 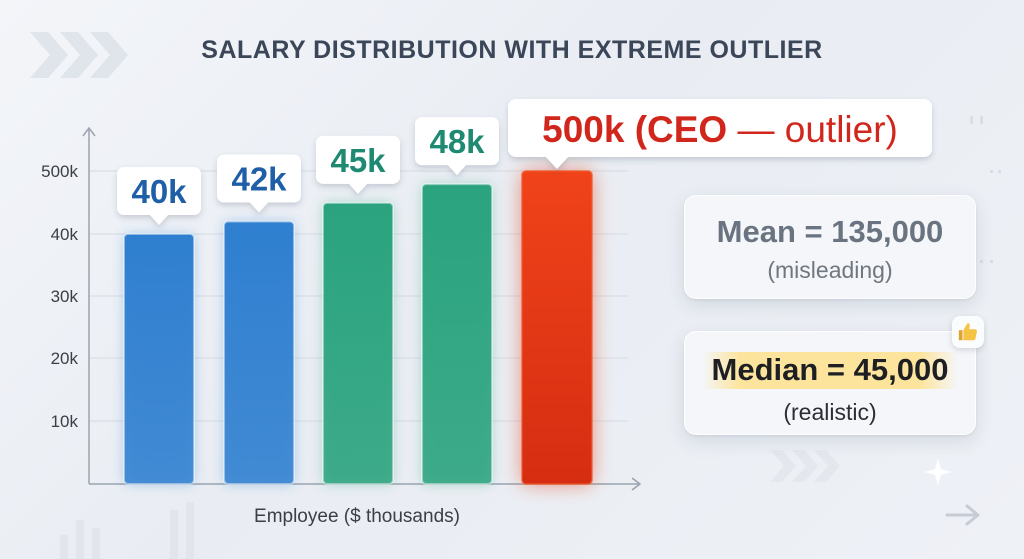 What do you see at coordinates (65, 234) in the screenshot?
I see `y-tick-label: 40k` at bounding box center [65, 234].